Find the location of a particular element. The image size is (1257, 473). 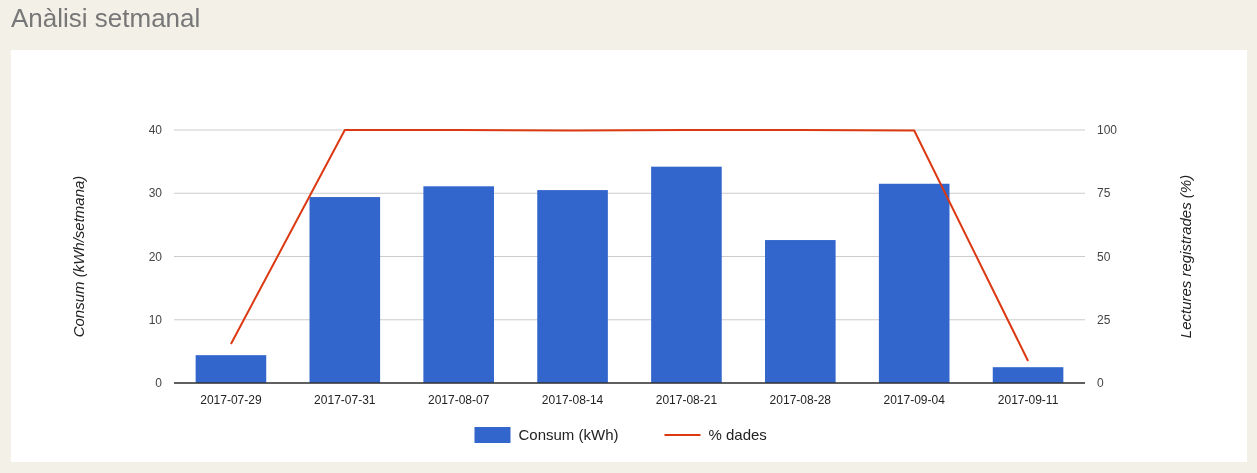

x-tick-label: 2017-07-31 is located at coordinates (345, 400).